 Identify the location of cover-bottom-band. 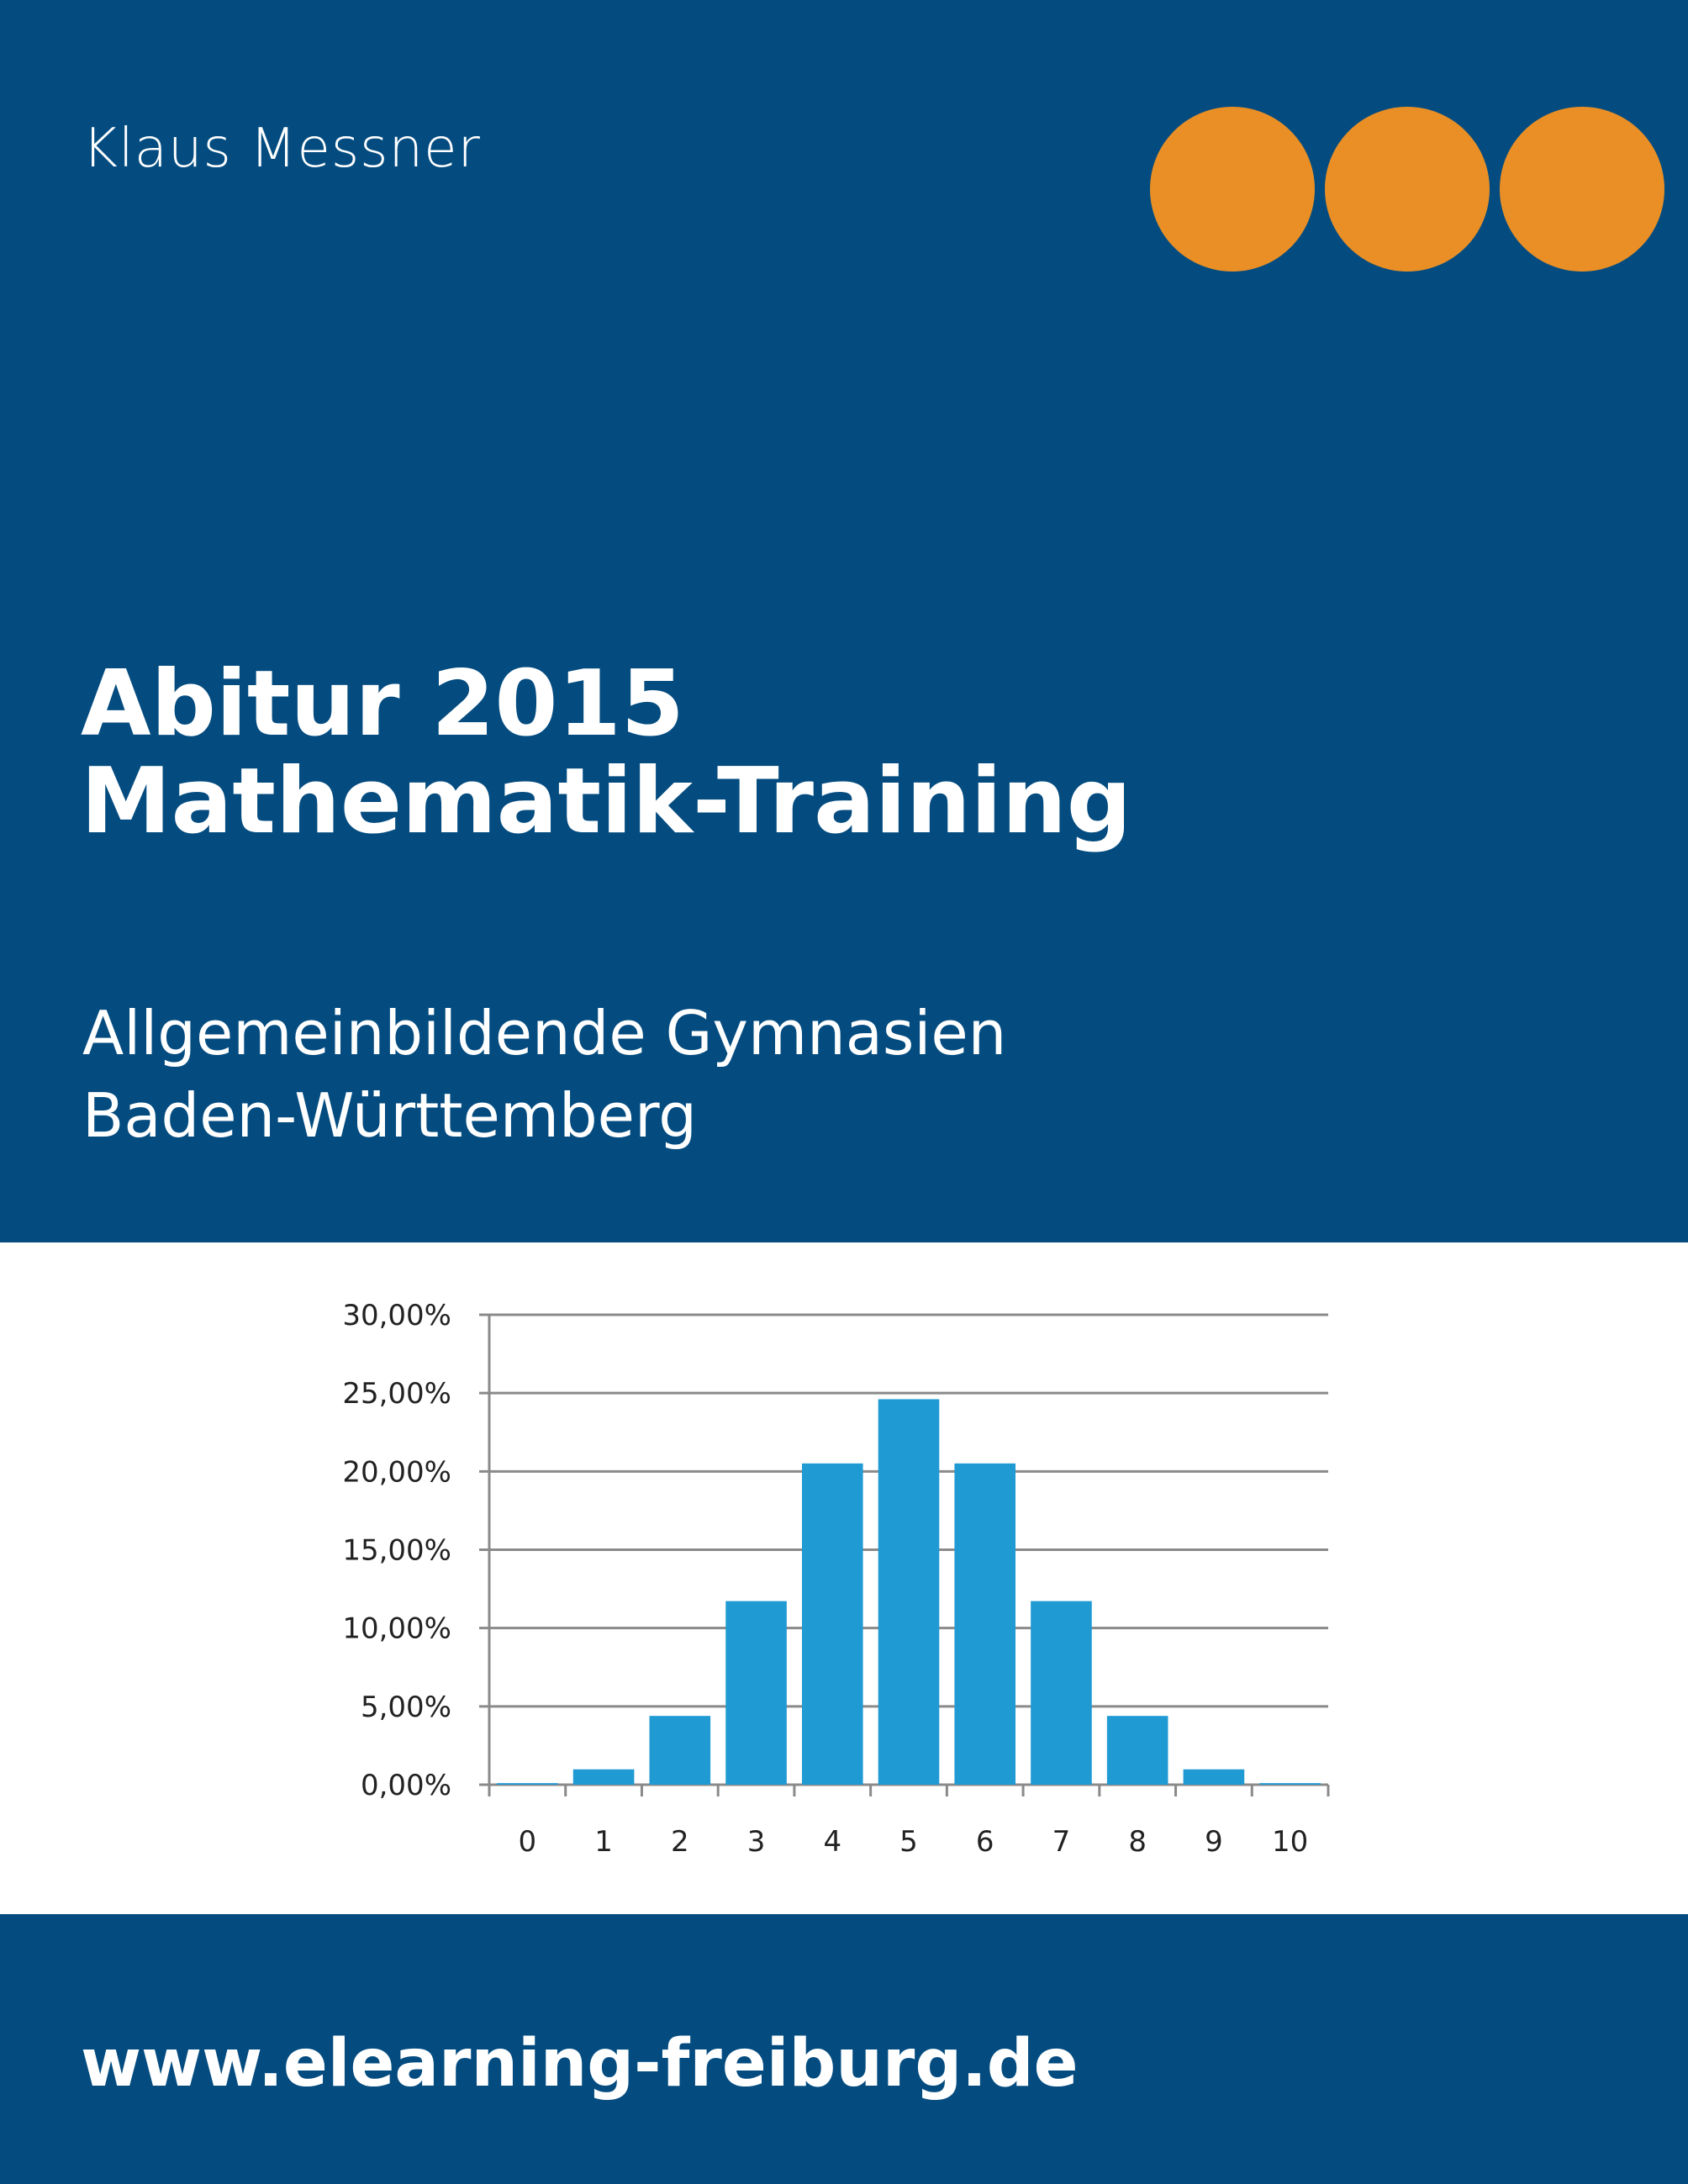
(844, 2049).